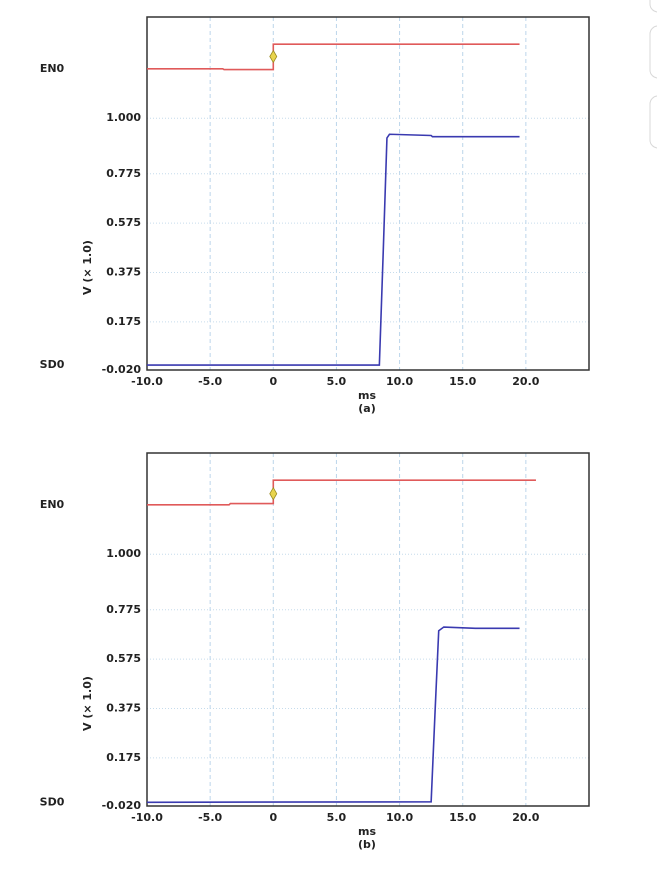 The height and width of the screenshot is (875, 657). What do you see at coordinates (367, 844) in the screenshot?
I see `subtitle: (b)` at bounding box center [367, 844].